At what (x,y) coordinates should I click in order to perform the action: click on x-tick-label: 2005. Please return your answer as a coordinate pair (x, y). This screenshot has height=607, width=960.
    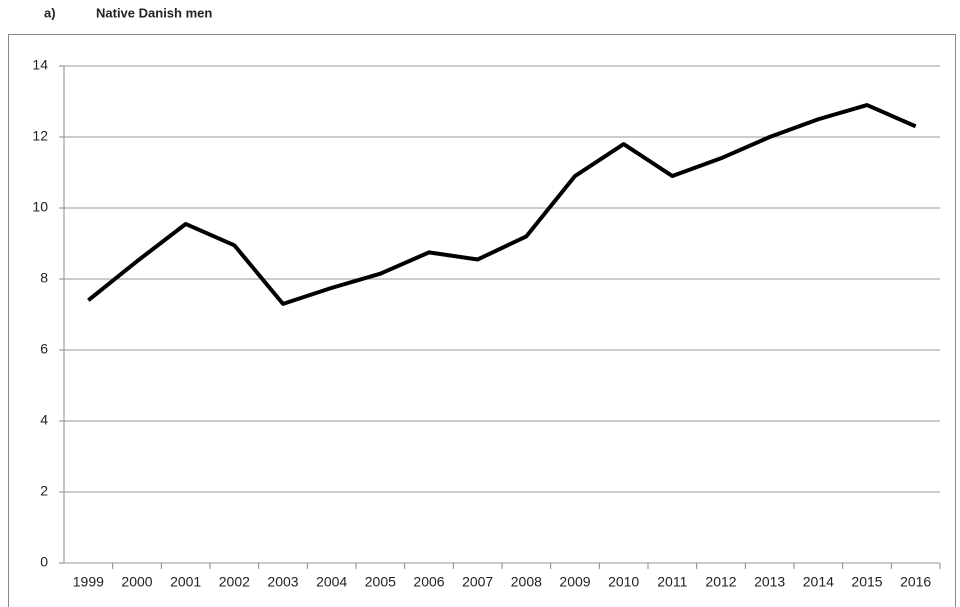
    Looking at the image, I should click on (380, 582).